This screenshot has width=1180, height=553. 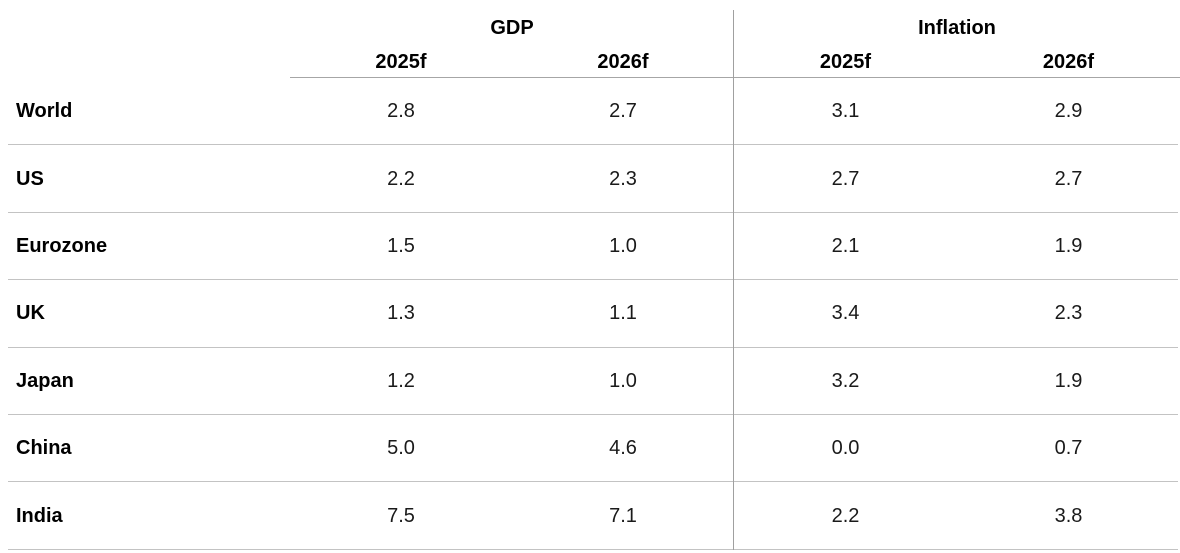 What do you see at coordinates (623, 61) in the screenshot?
I see `year-header-gdp-2026f: 2026f` at bounding box center [623, 61].